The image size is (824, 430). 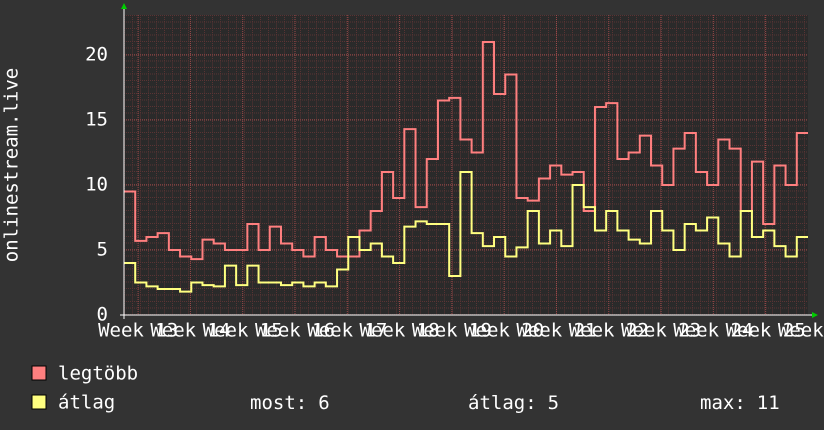 I want to click on y-tick-label: 15, so click(x=96, y=120).